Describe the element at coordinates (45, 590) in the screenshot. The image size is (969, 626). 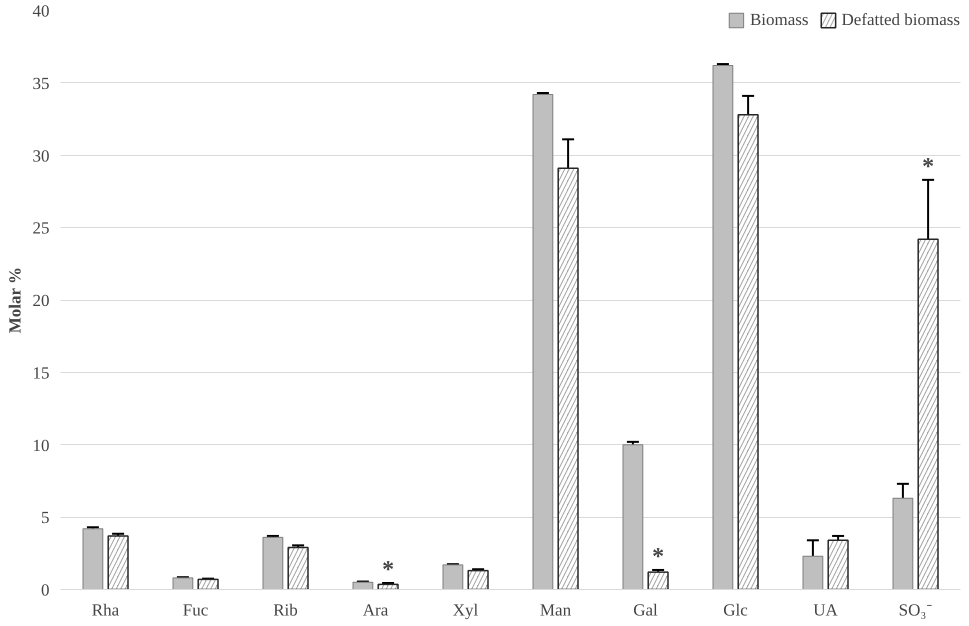
I see `y-tick-label: 0` at that location.